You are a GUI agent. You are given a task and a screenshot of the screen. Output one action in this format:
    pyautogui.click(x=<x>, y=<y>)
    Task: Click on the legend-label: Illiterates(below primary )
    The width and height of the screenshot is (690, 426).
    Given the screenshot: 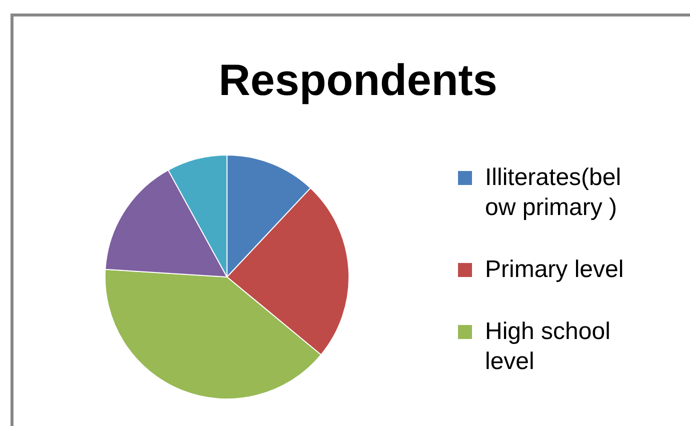 What is the action you would take?
    pyautogui.click(x=553, y=192)
    